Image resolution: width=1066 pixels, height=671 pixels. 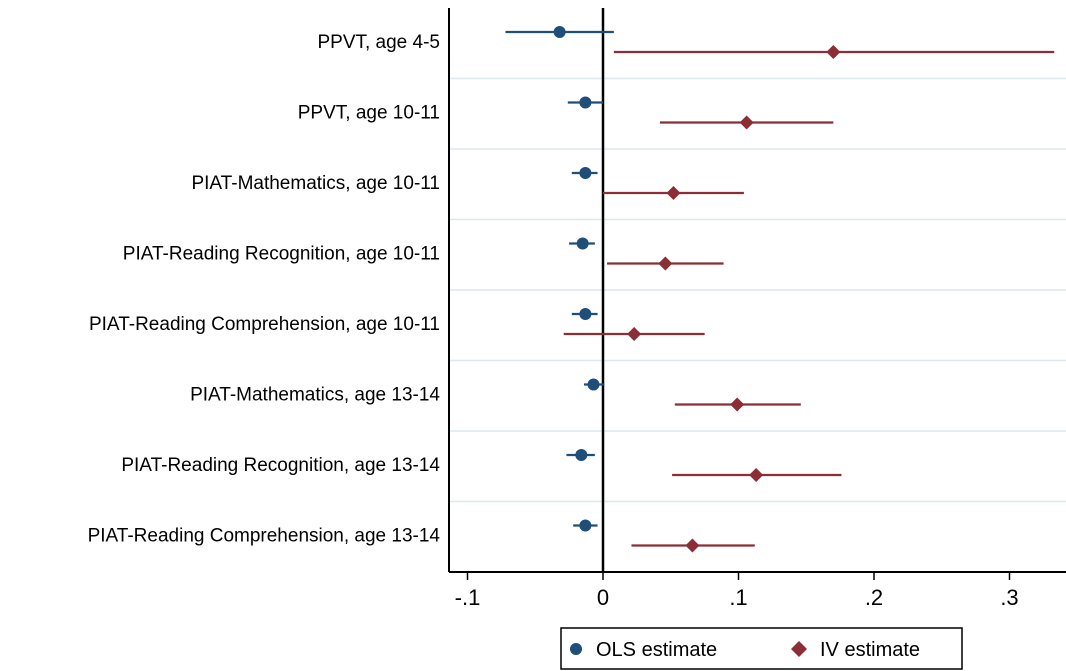 I want to click on category-label: PIAT-Reading Recognition, age 13-14, so click(x=280, y=465).